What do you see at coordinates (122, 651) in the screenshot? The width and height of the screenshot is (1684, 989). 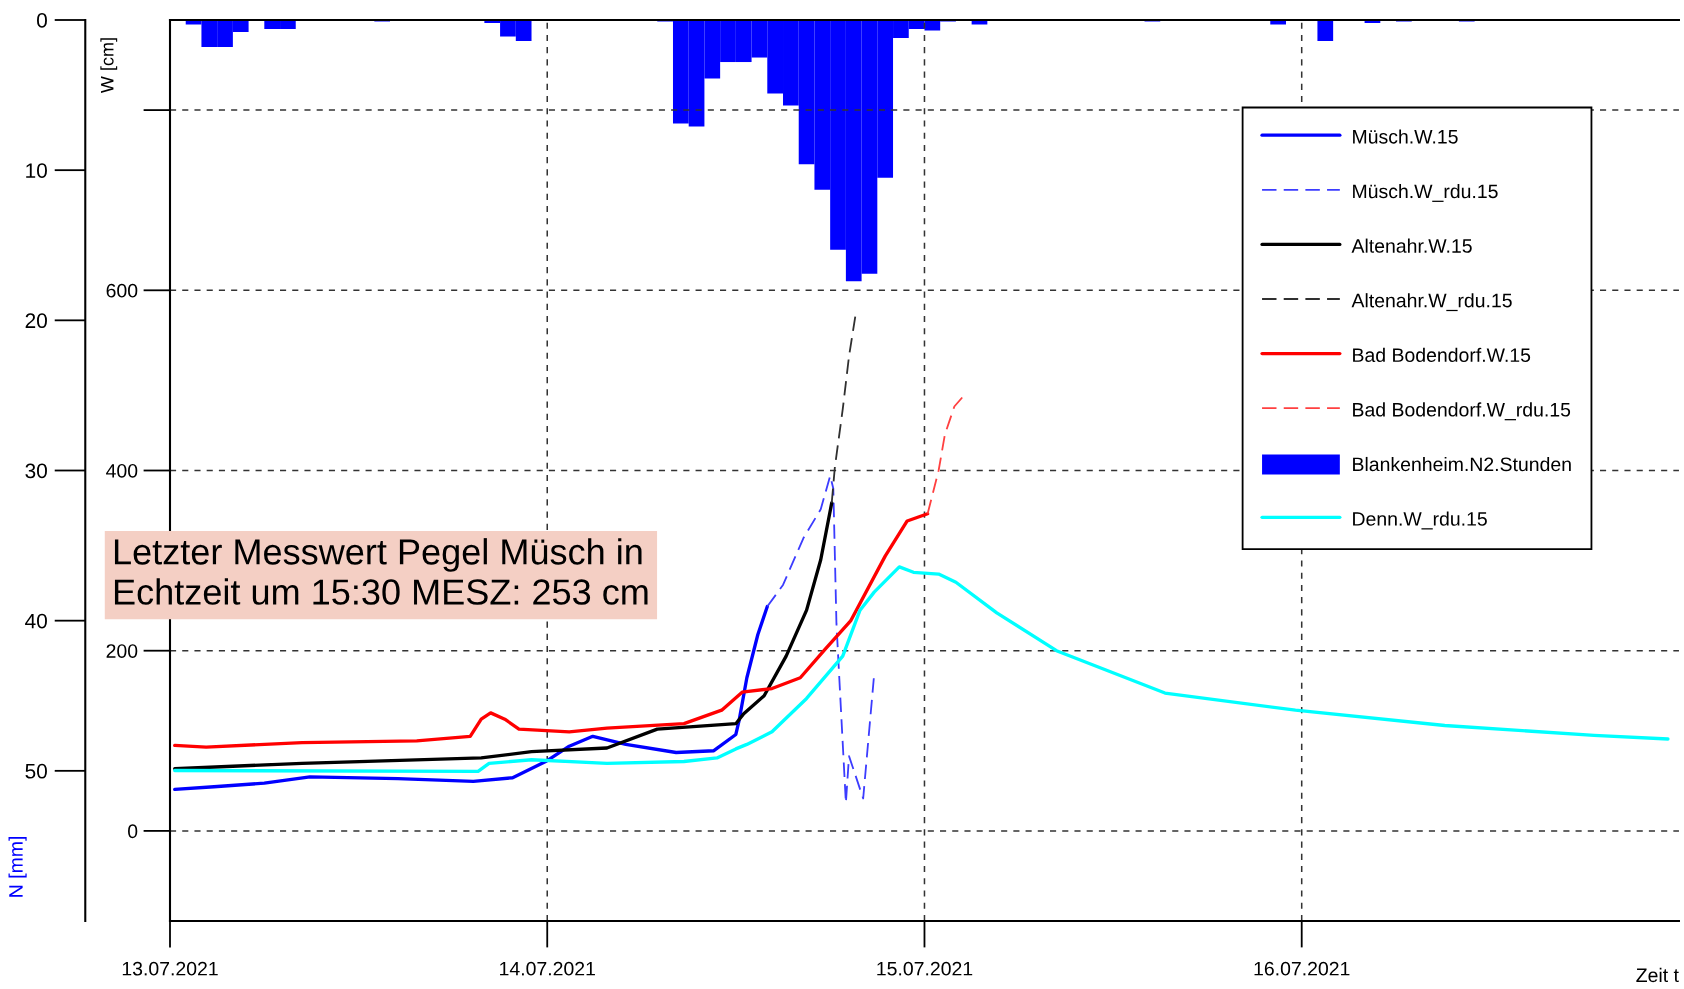 I see `y-tick-label: 200` at bounding box center [122, 651].